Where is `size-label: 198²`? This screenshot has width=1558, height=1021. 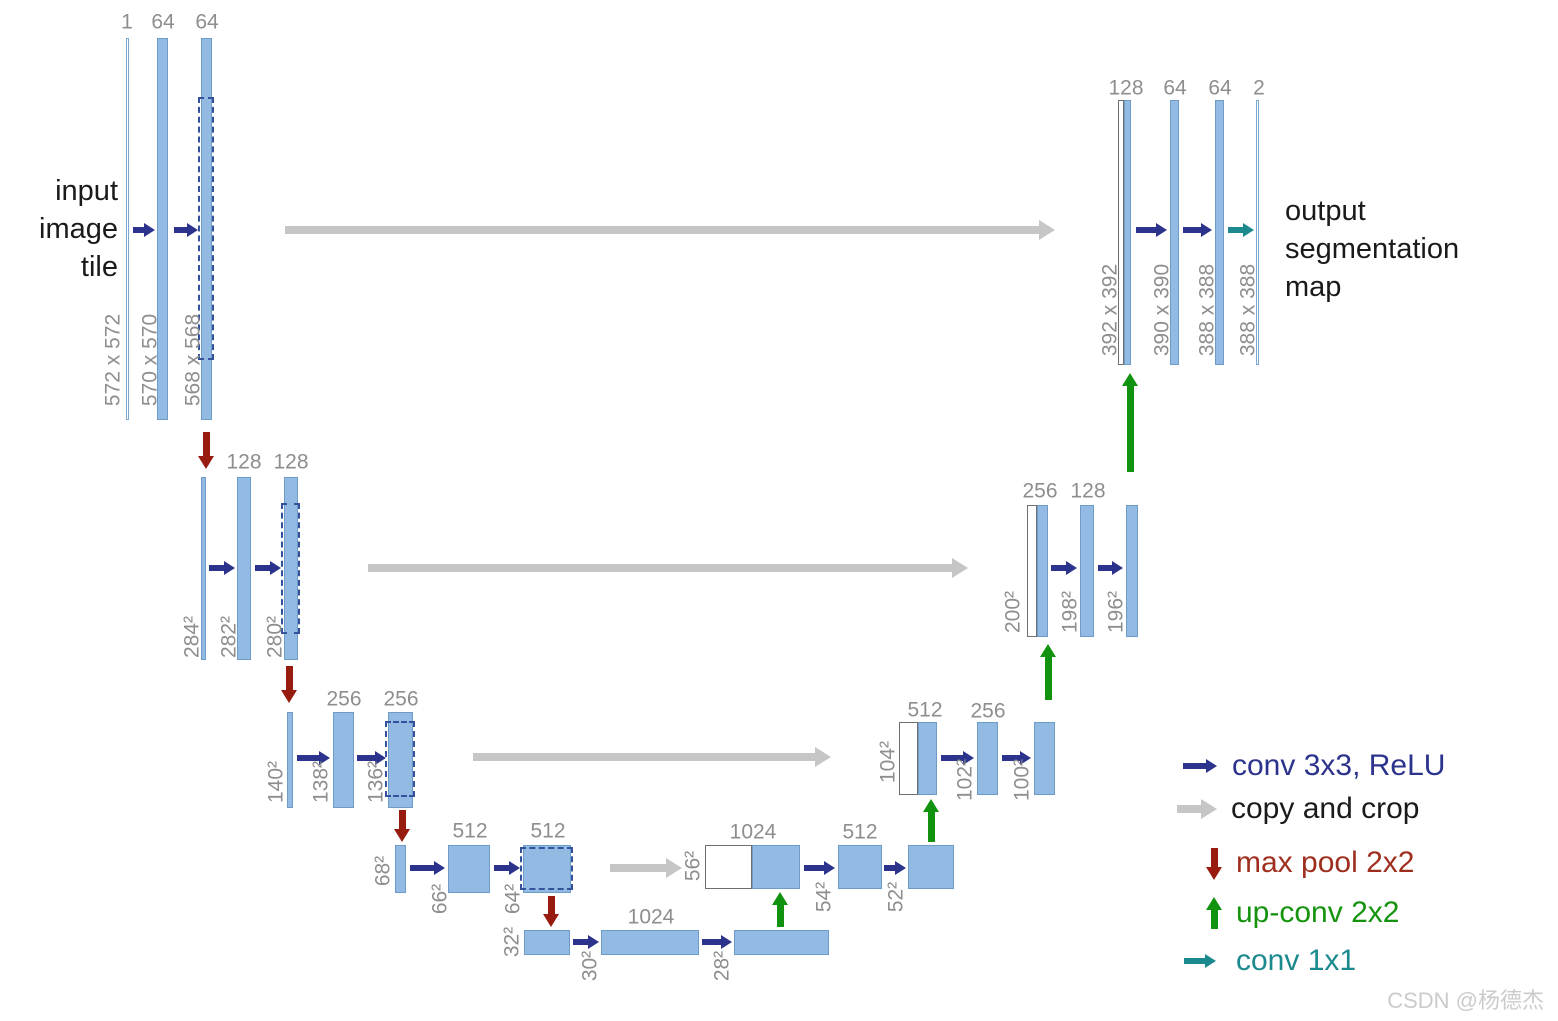
size-label: 198² is located at coordinates (1070, 612).